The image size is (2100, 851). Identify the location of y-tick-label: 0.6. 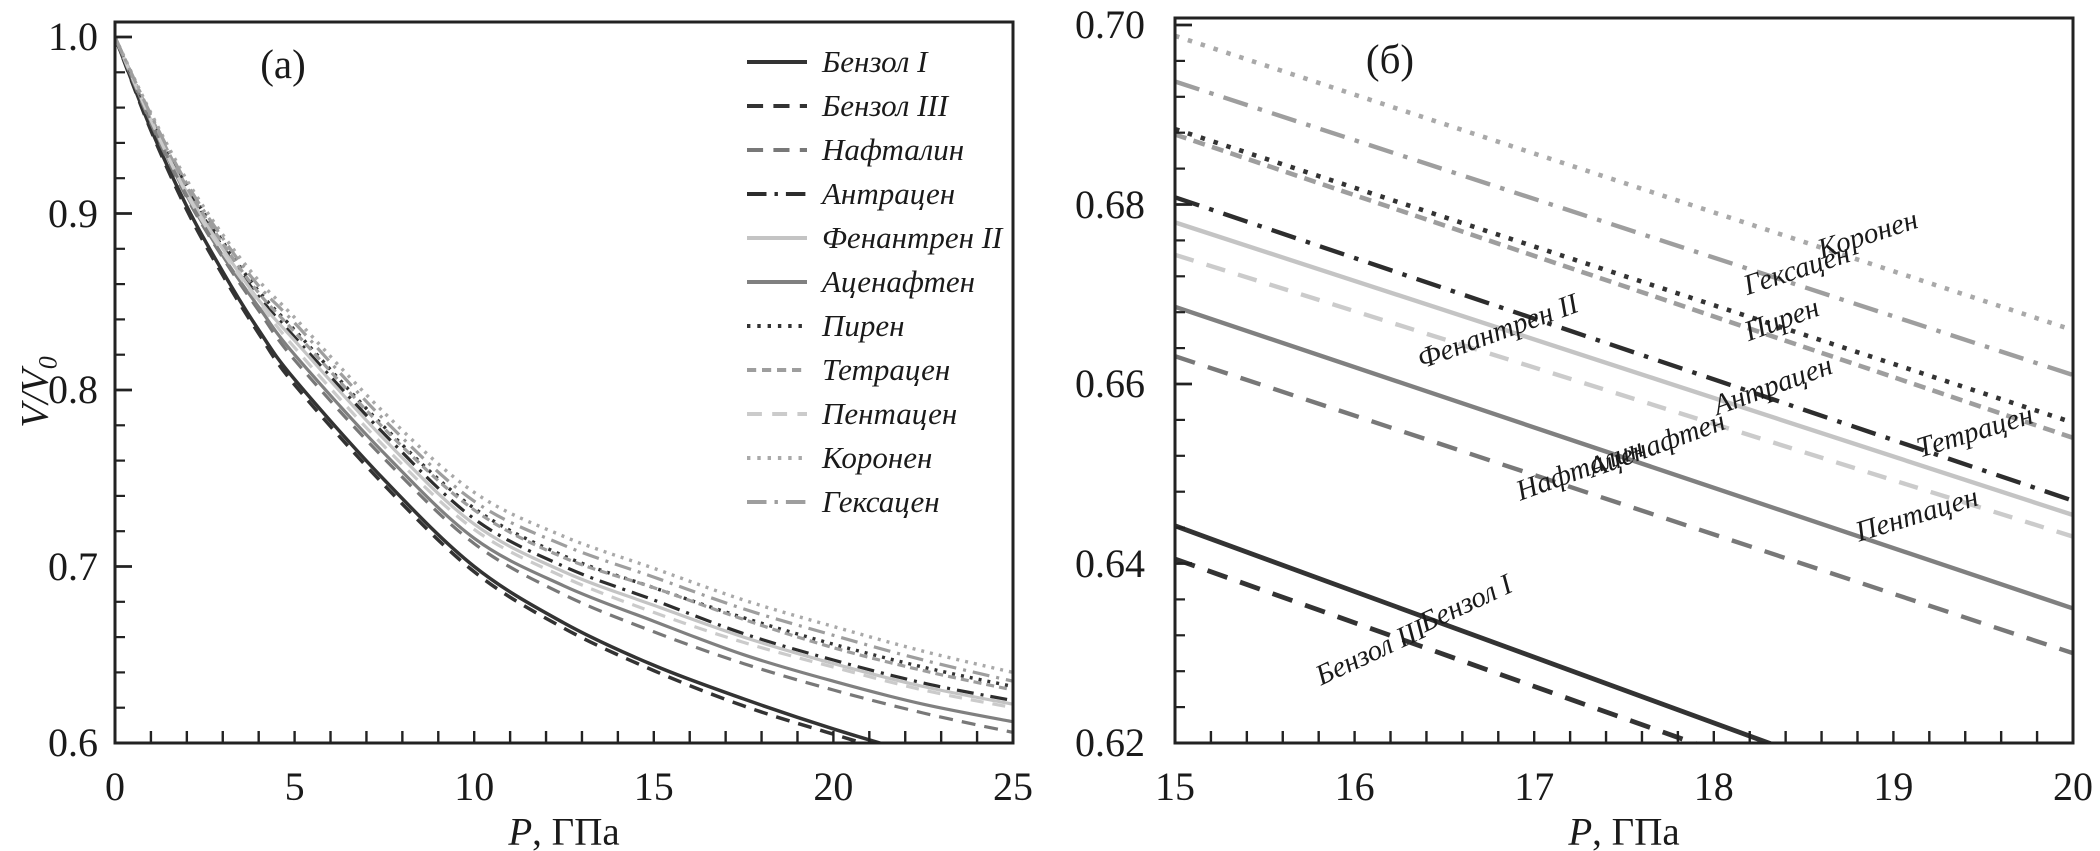
(73, 742).